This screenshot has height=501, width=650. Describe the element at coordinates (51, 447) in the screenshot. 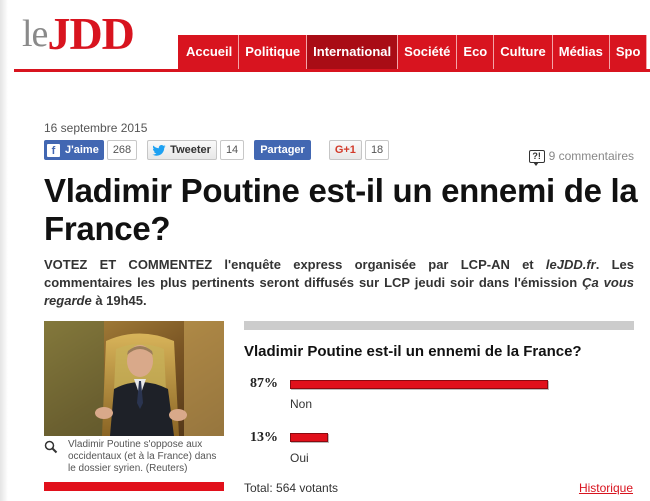

I see `magnifier-icon` at that location.